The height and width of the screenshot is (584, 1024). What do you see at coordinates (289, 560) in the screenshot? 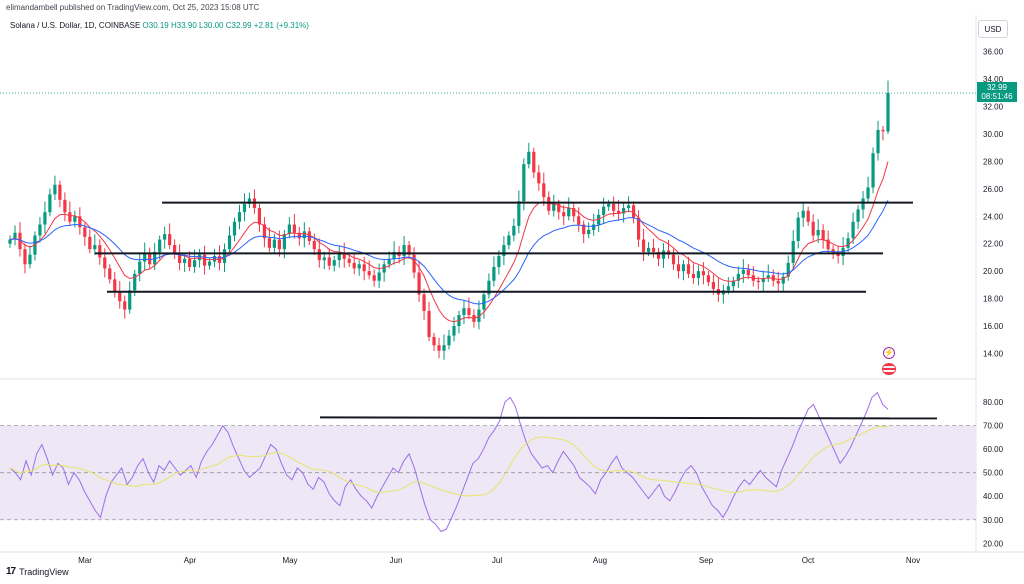
I see `time-tick-label: May` at bounding box center [289, 560].